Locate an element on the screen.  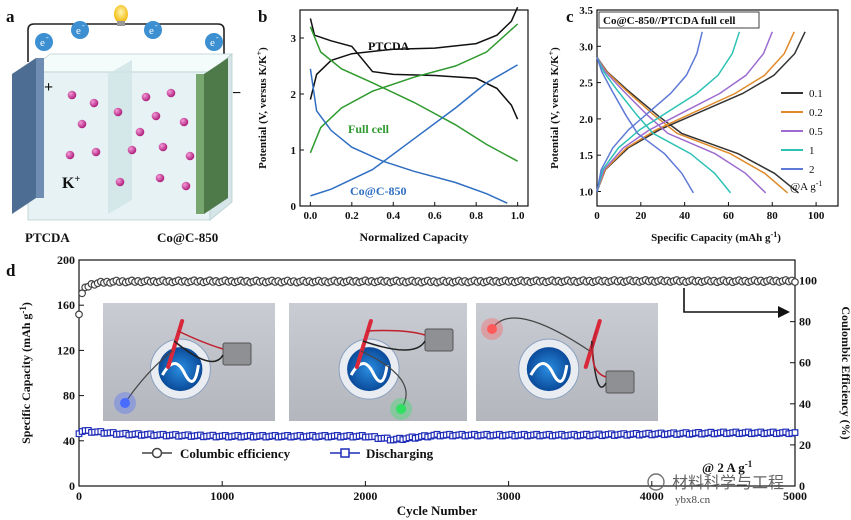
x-tick-label: 40 is located at coordinates (685, 216).